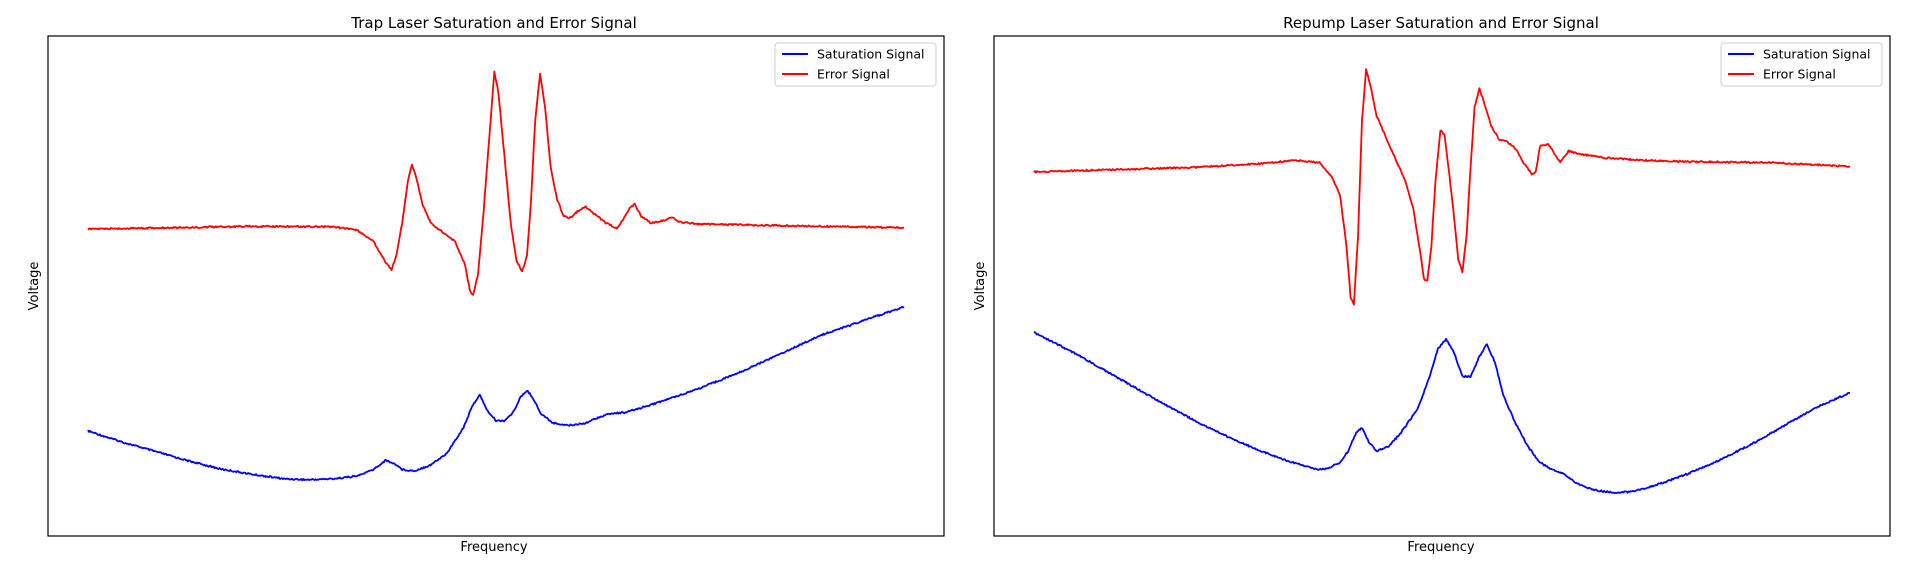 The width and height of the screenshot is (1920, 576). Describe the element at coordinates (493, 23) in the screenshot. I see `chart-title: Trap Laser Saturation and Error Signal` at that location.